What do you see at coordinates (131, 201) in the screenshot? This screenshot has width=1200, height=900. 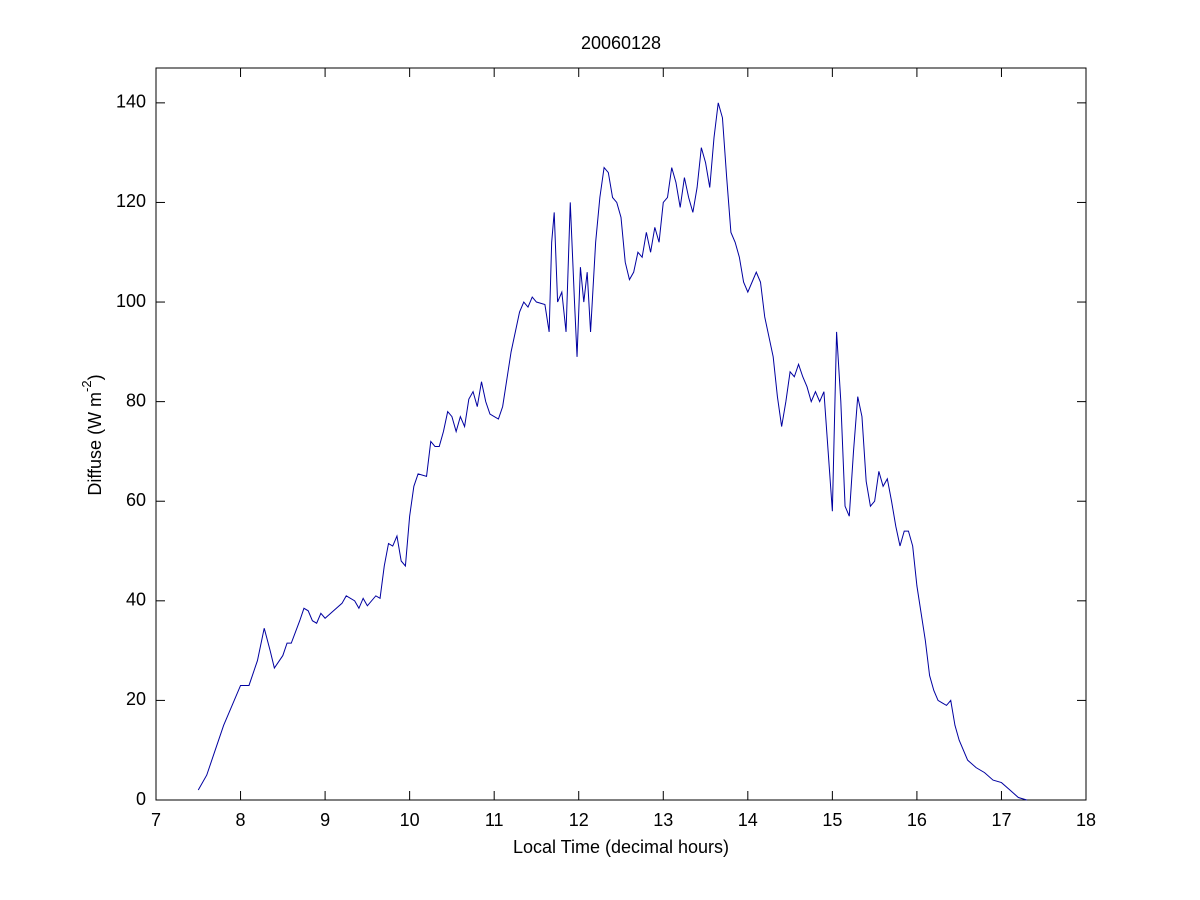 I see `y-tick-label: 120` at bounding box center [131, 201].